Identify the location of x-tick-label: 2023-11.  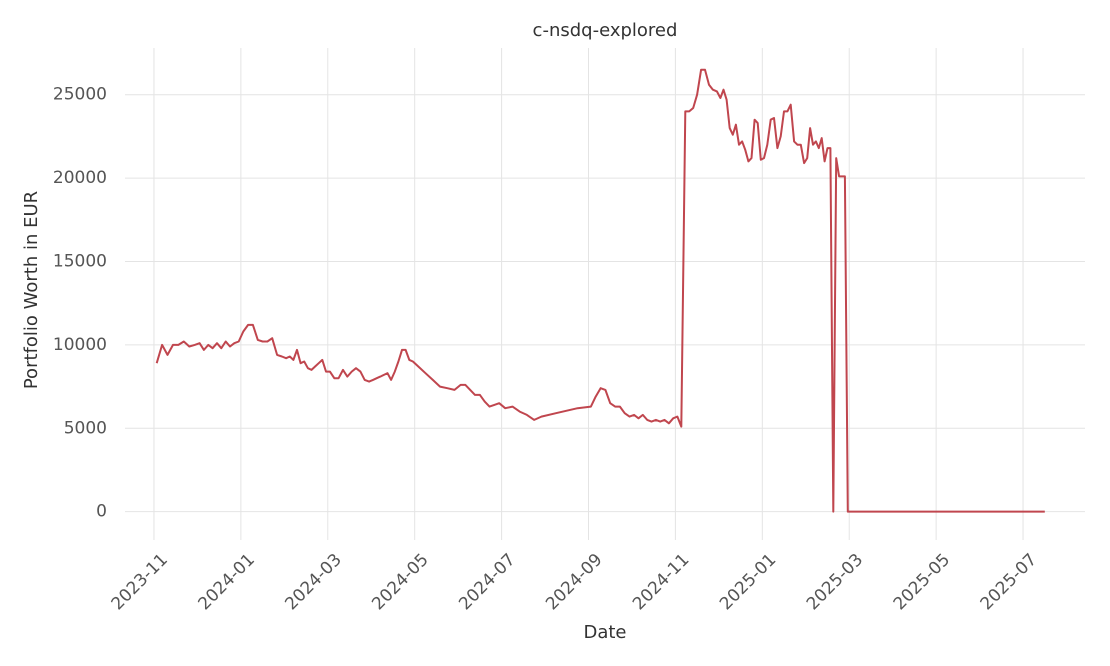
(140, 582).